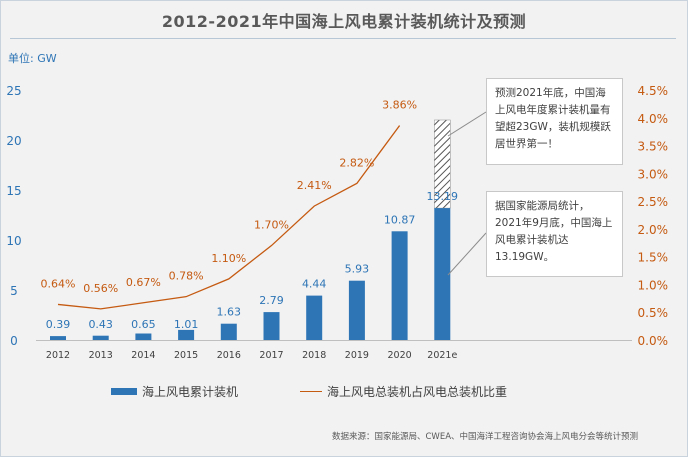 The image size is (688, 457). I want to click on x-tick-label: 2020, so click(400, 355).